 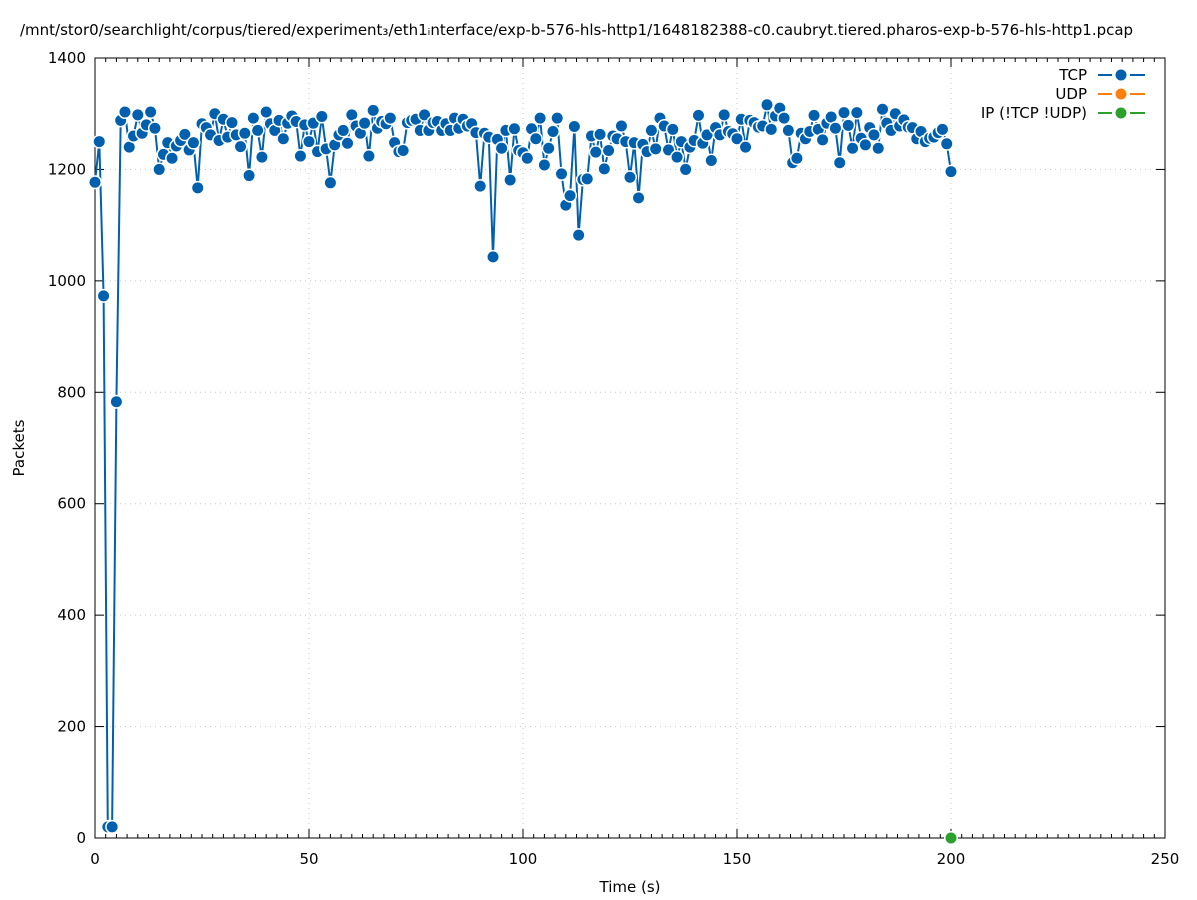 What do you see at coordinates (71, 392) in the screenshot?
I see `y-tick-label: 800` at bounding box center [71, 392].